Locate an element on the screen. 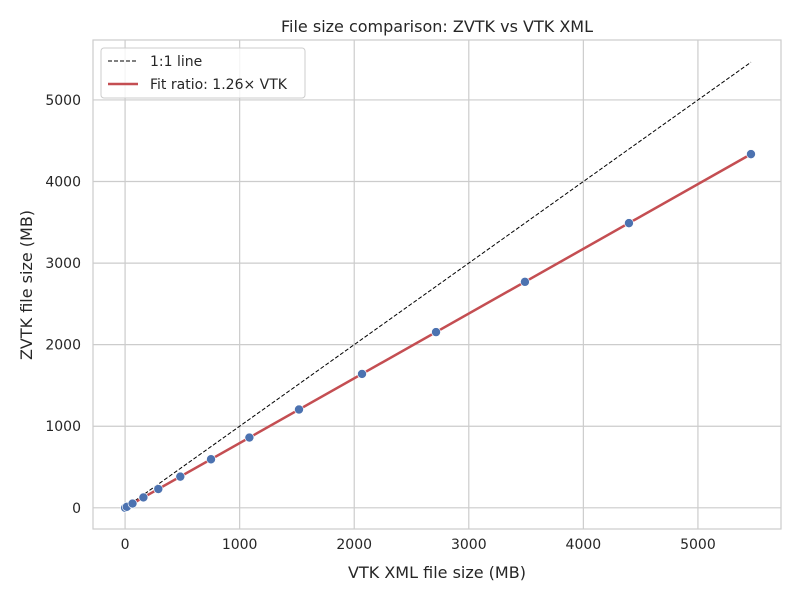 This screenshot has width=800, height=604. x-tick-label: 2000 is located at coordinates (354, 545).